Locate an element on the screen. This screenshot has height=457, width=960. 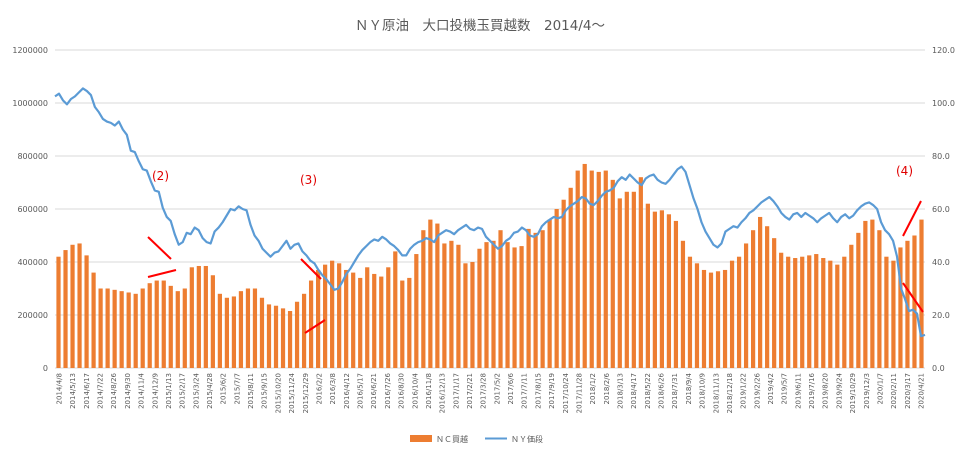
right-tick-label: 20.0 is located at coordinates (941, 315).